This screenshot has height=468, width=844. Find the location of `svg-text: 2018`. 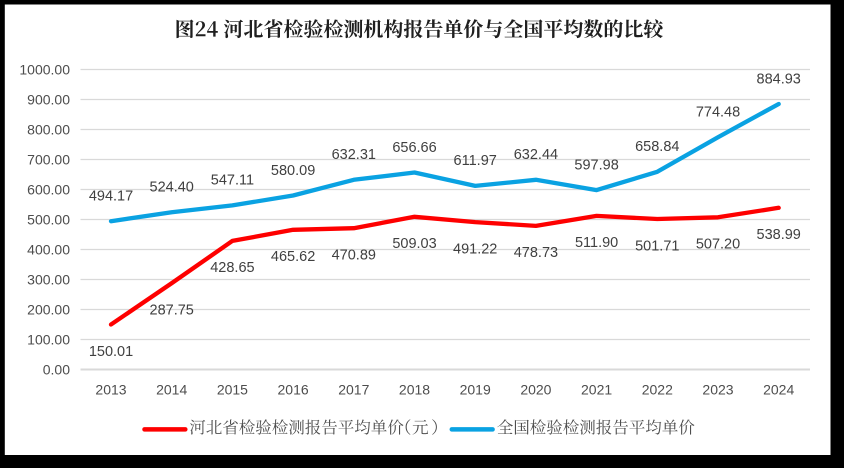

svg-text: 2018 is located at coordinates (414, 390).